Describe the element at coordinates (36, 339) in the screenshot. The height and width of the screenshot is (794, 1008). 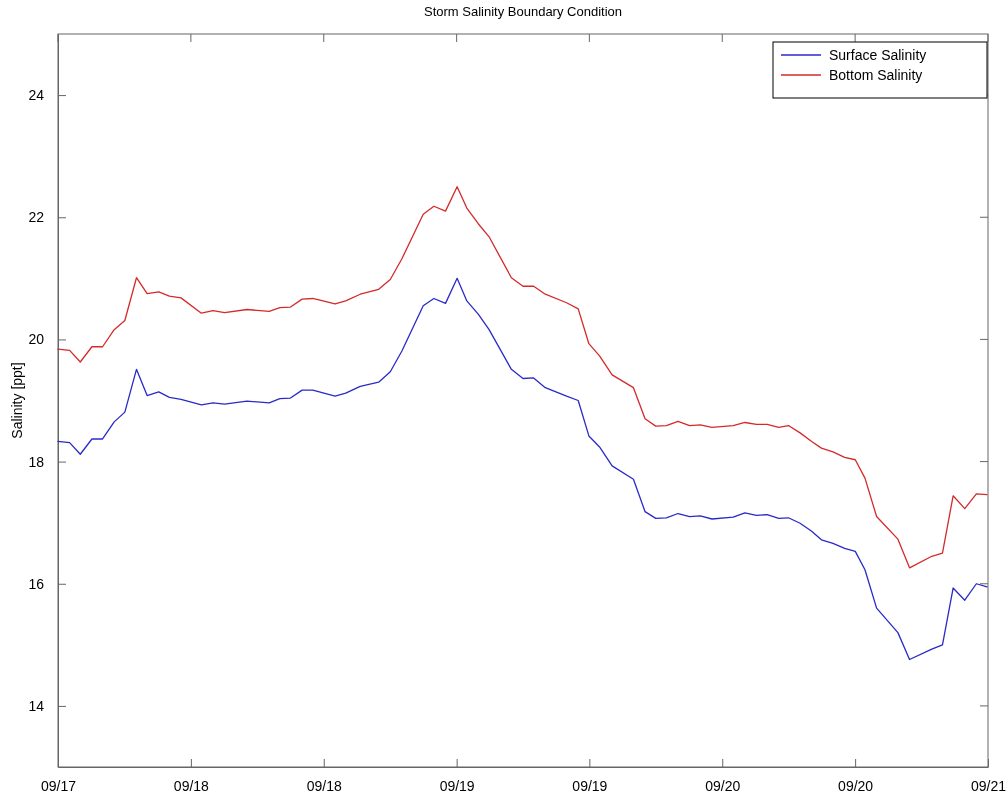
I see `y-tick-label: 20` at that location.